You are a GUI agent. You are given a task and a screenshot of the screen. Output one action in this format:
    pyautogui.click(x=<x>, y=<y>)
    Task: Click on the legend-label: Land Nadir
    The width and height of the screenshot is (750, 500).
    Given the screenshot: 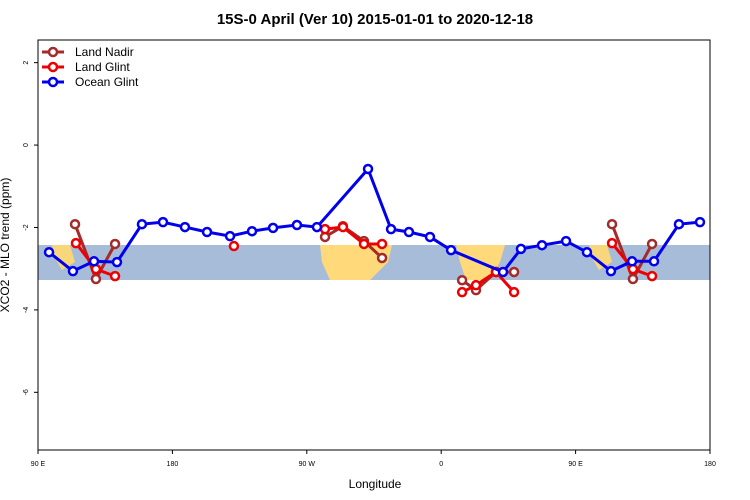 What is the action you would take?
    pyautogui.click(x=104, y=52)
    